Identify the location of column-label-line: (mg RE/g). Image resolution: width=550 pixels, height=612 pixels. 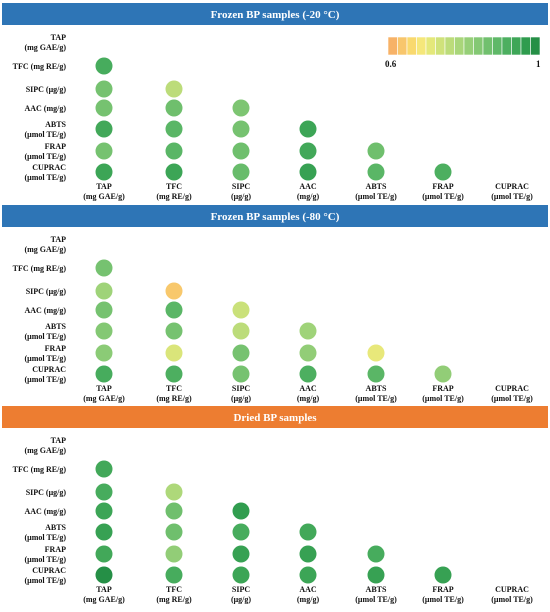
(174, 398).